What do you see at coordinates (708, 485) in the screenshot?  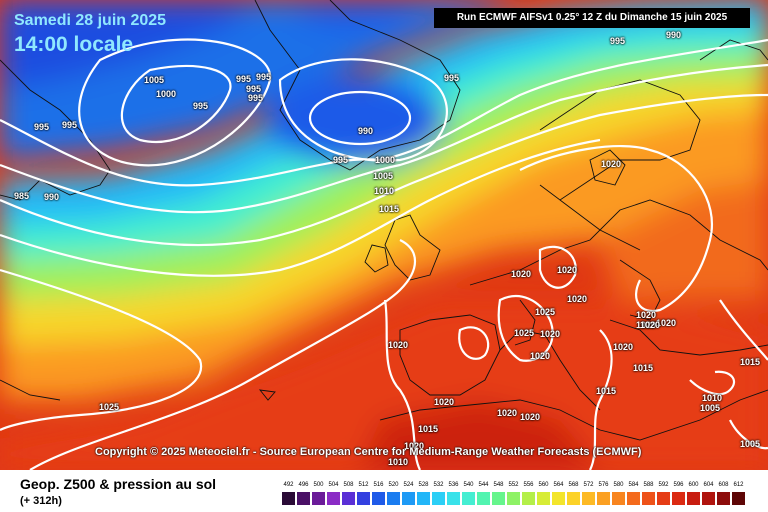 I see `scale-tick-label: 604` at bounding box center [708, 485].